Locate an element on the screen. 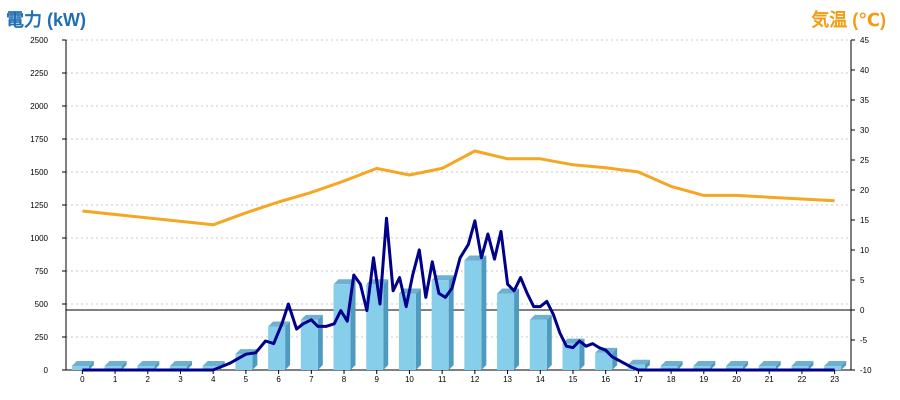 The width and height of the screenshot is (900, 400). right-tick-label: 35 is located at coordinates (864, 100).